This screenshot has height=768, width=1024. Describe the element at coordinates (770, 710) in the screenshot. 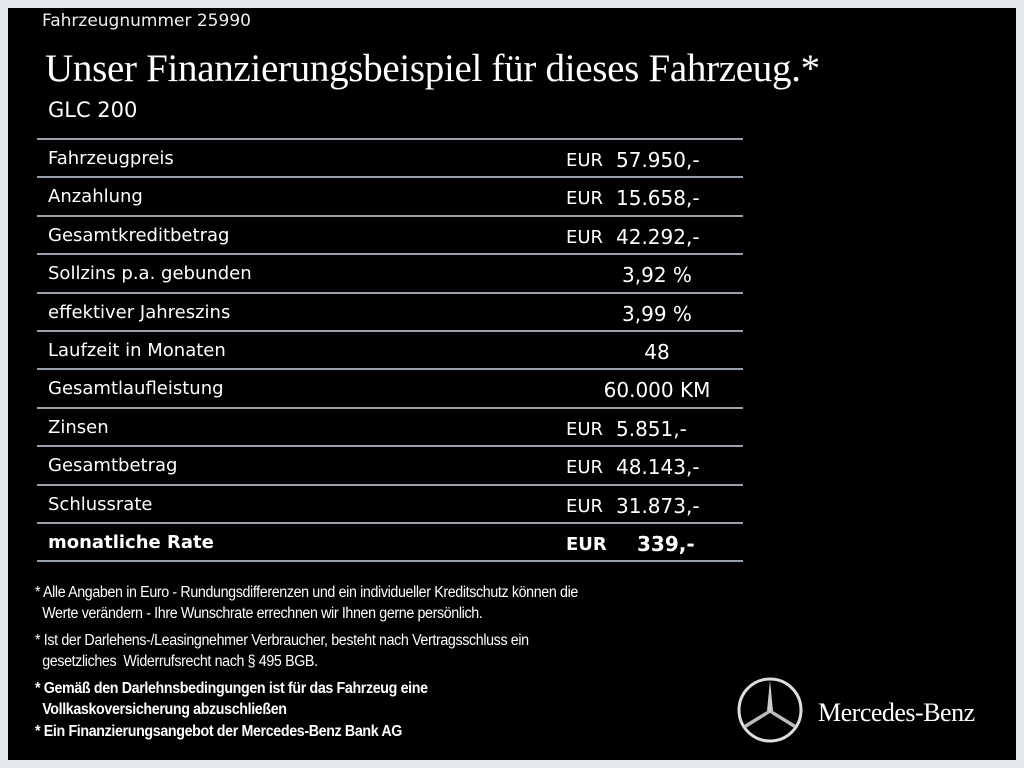

I see `mercedes-star-icon` at that location.